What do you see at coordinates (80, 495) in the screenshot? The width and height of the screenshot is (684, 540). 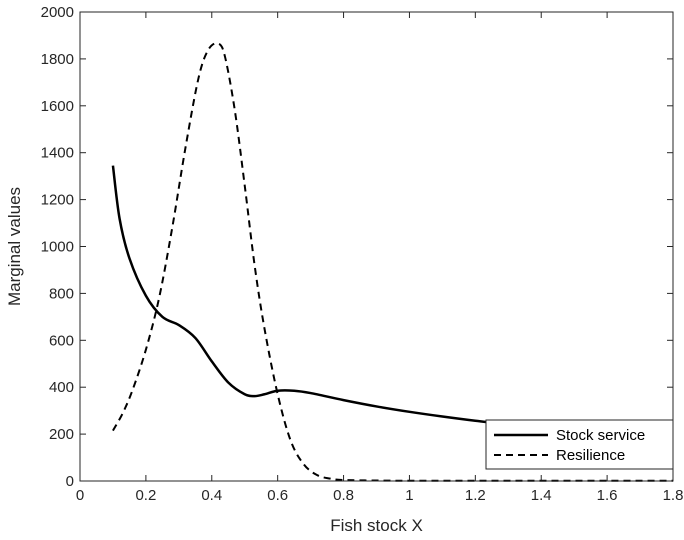 I see `x-tick-label: 0` at bounding box center [80, 495].